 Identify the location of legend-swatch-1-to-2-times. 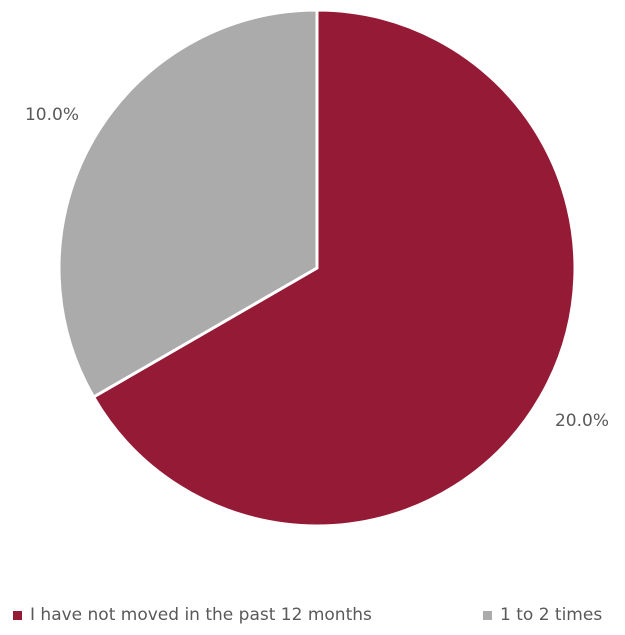
(487, 615).